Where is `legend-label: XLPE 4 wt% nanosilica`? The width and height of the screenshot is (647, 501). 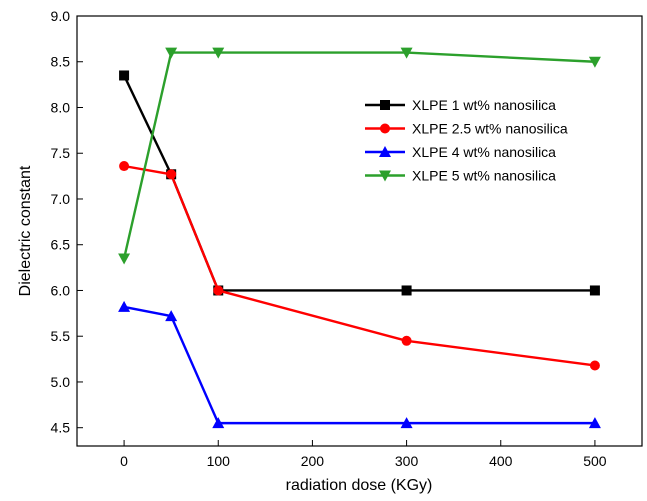
legend-label: XLPE 4 wt% nanosilica is located at coordinates (484, 152).